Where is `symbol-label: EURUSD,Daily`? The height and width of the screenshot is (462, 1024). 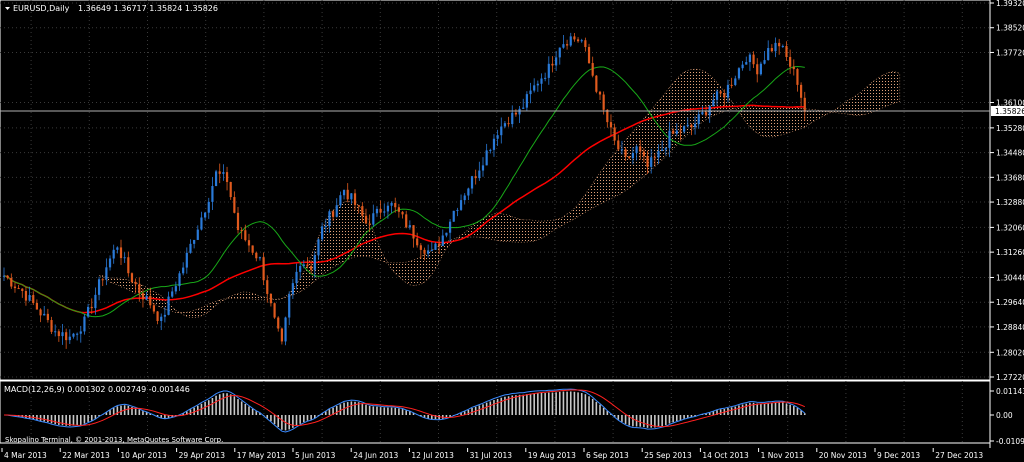
symbol-label: EURUSD,Daily is located at coordinates (41, 8).